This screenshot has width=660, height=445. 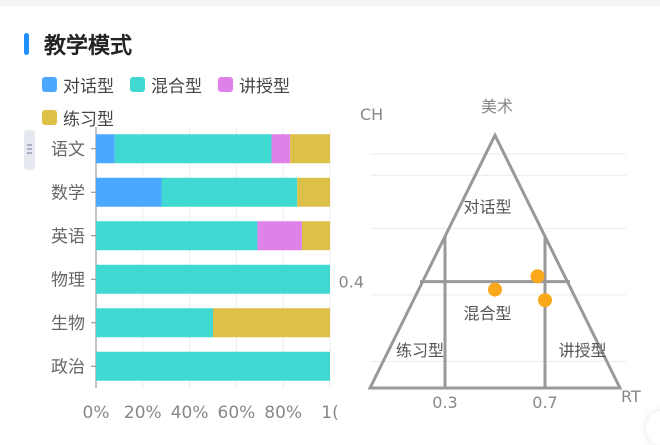 I want to click on legend-label: 练习型, so click(x=88, y=120).